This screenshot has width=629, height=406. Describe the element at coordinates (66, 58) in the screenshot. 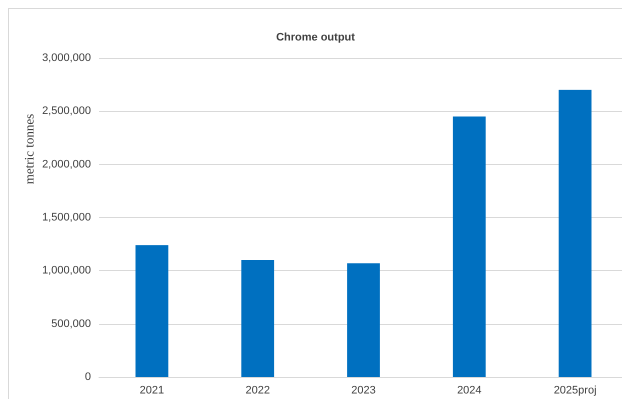

I see `y-tick-label: 3,000,000` at that location.